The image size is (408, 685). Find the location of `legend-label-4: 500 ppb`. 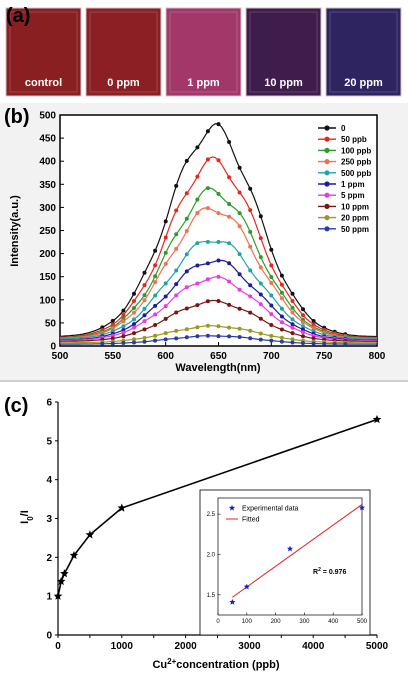

legend-label-4: 500 ppb is located at coordinates (356, 173).